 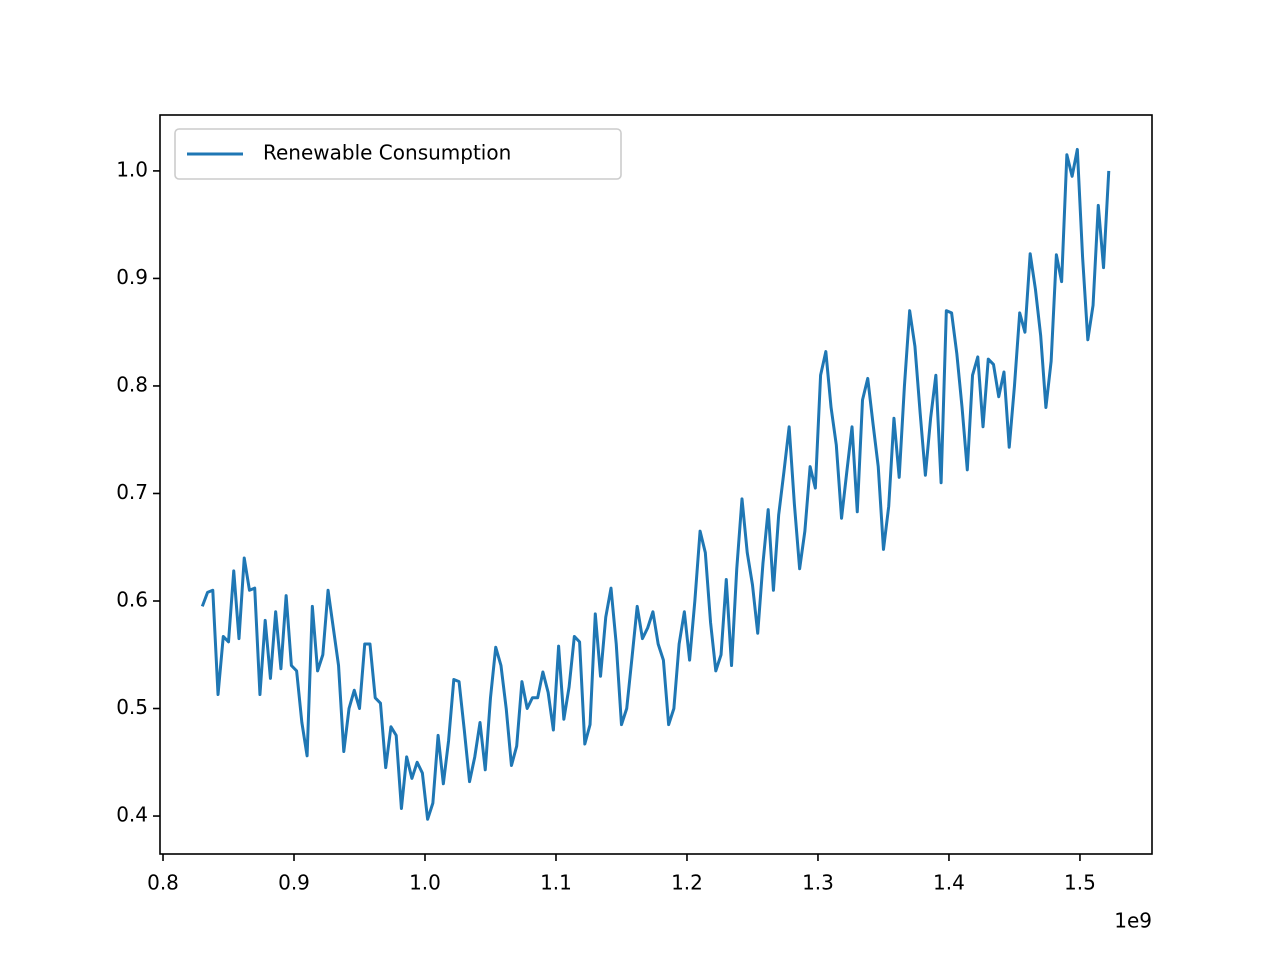 What do you see at coordinates (132, 384) in the screenshot?
I see `y-tick-label: 0.8` at bounding box center [132, 384].